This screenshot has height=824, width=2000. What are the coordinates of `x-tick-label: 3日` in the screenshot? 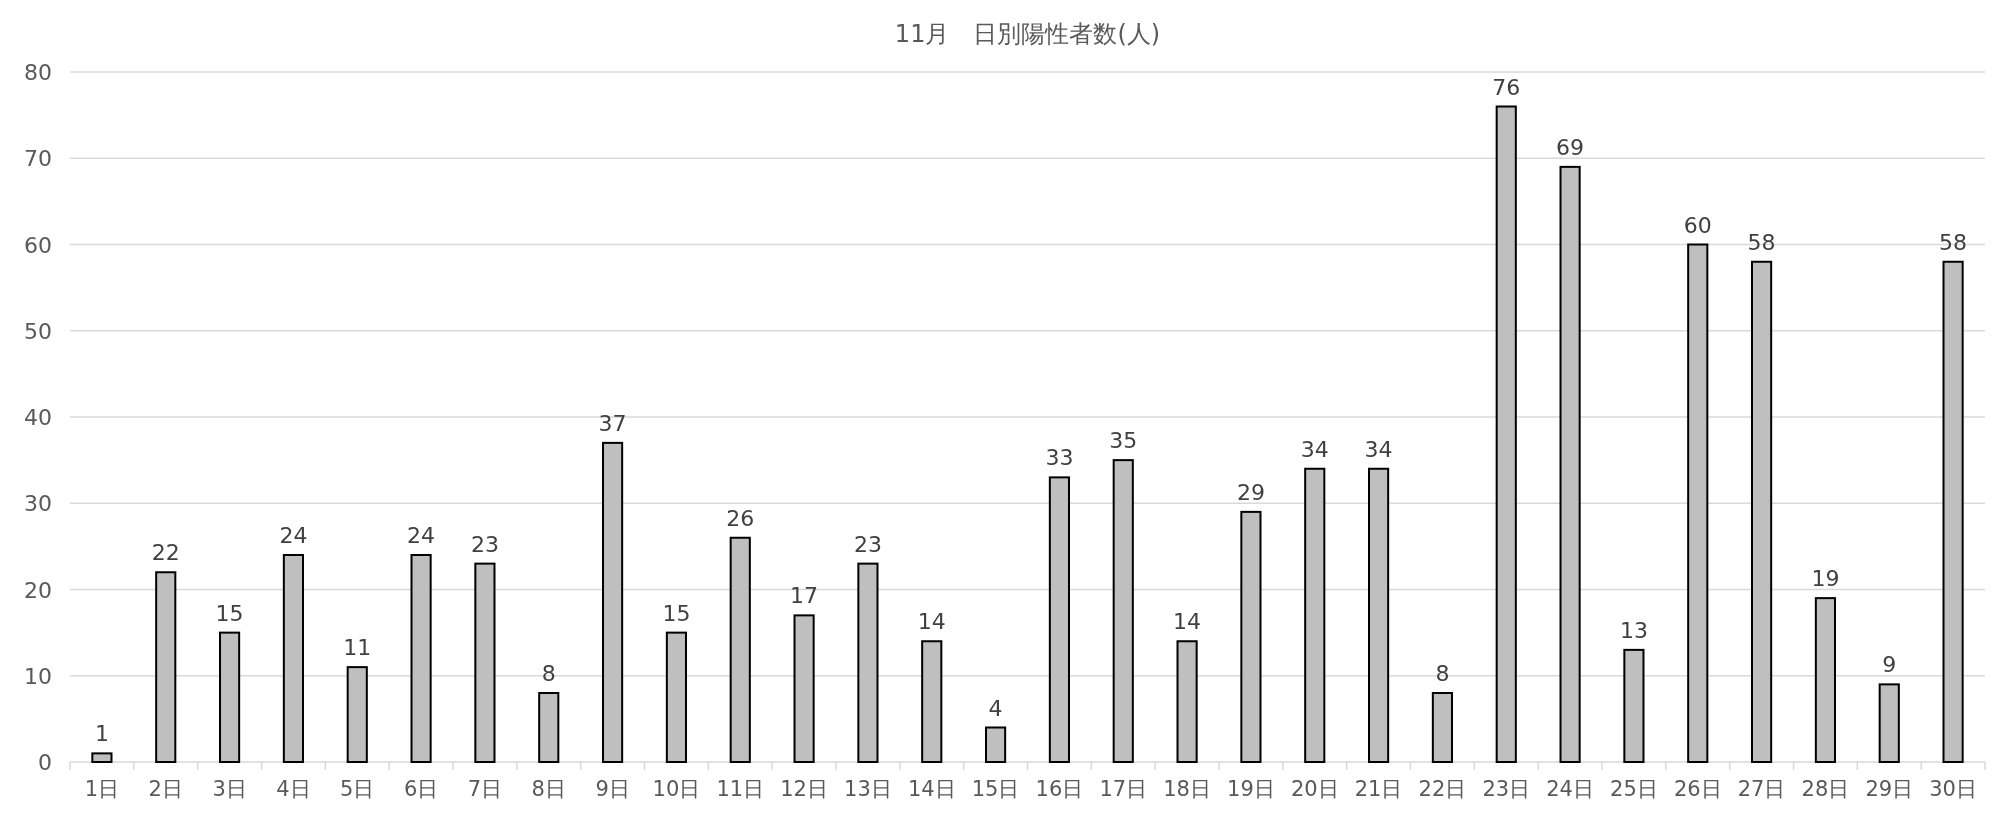 It's located at (229, 789).